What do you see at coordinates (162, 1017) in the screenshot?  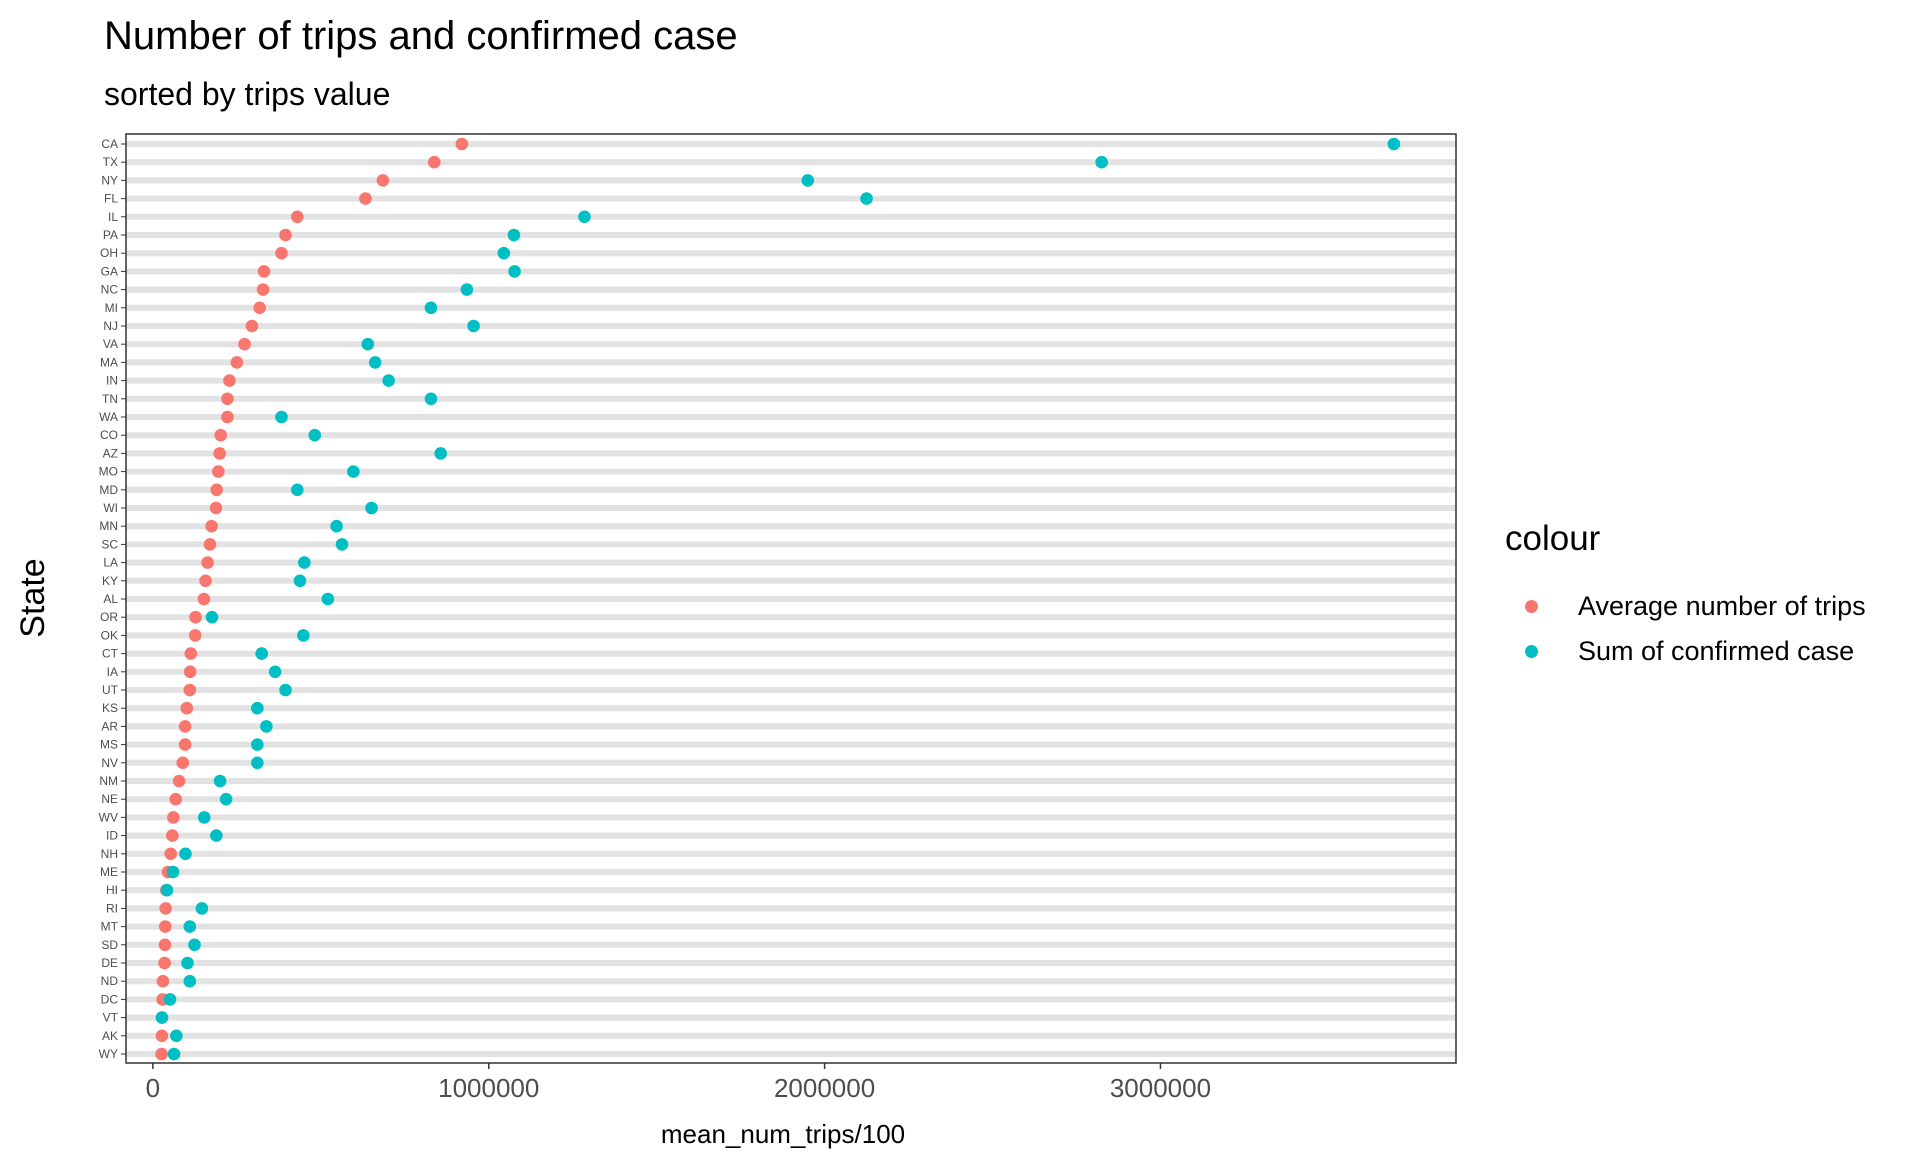 I see `cases-point-vt` at bounding box center [162, 1017].